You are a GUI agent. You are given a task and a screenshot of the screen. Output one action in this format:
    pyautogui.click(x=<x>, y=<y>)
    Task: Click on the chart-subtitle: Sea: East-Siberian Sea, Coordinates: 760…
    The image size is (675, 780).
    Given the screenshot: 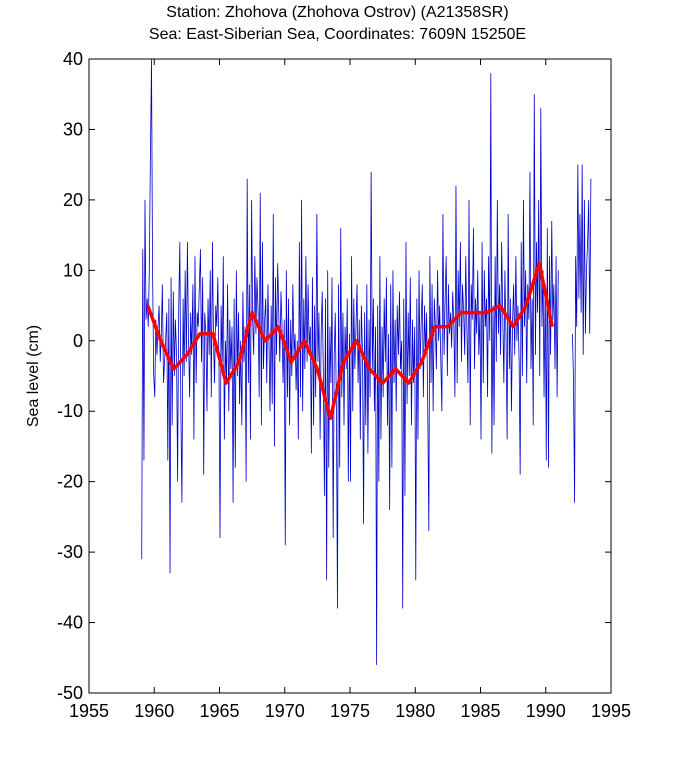 What is the action you would take?
    pyautogui.click(x=337, y=34)
    